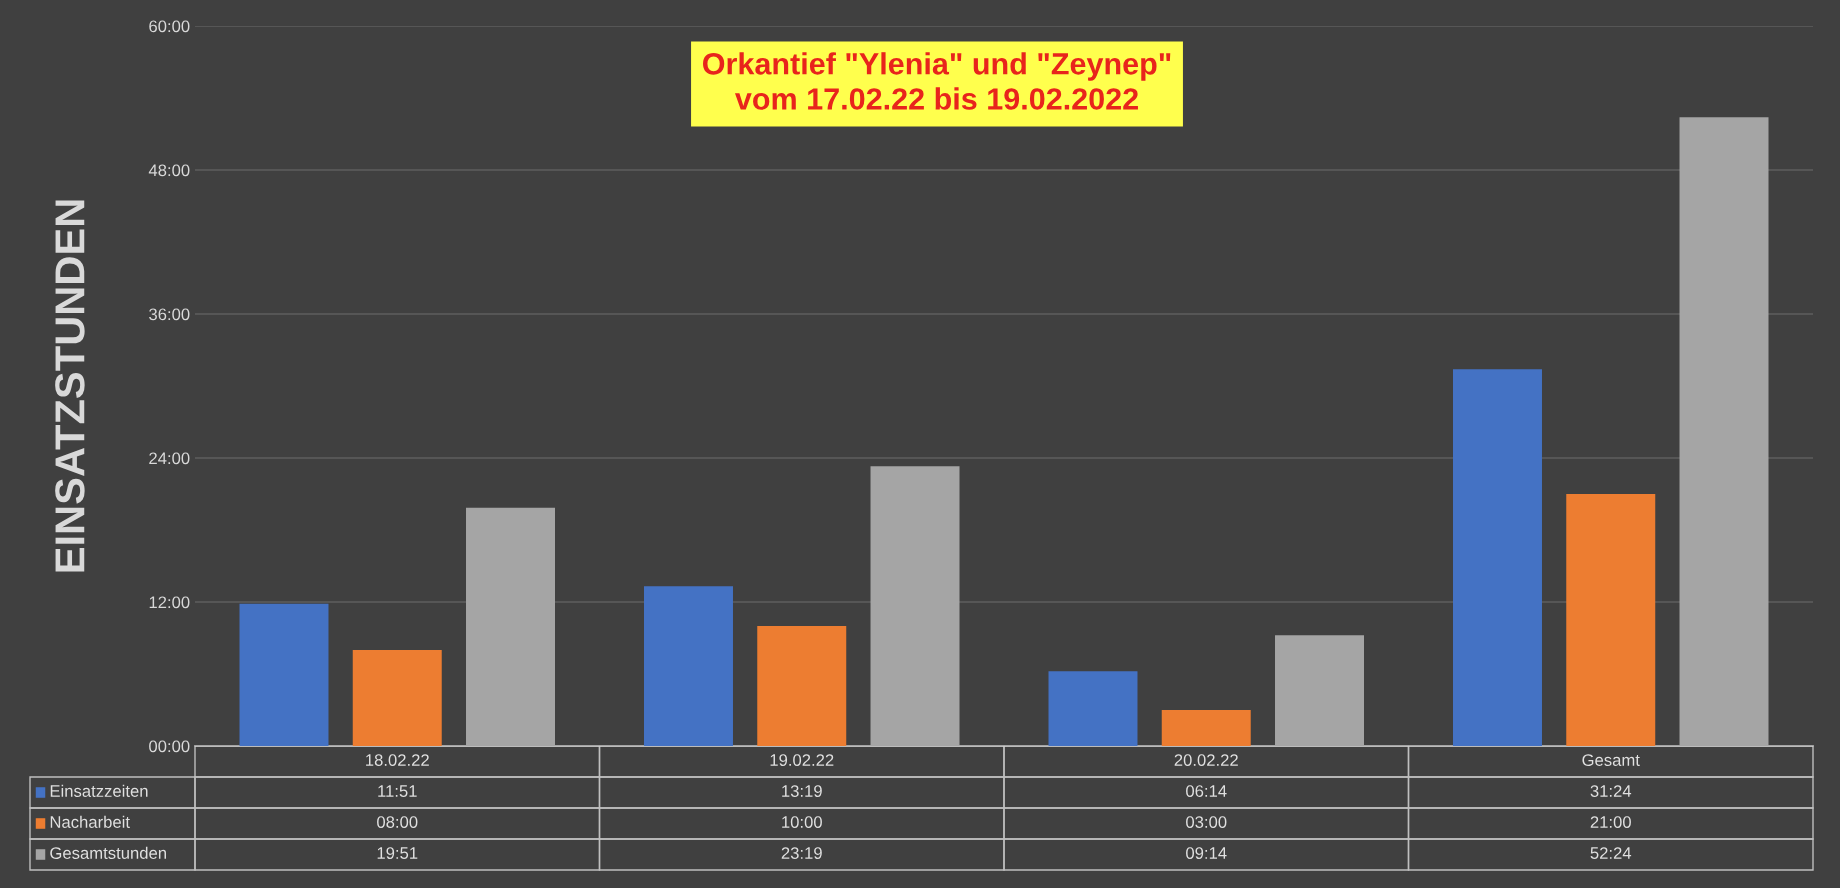 The image size is (1840, 888). What do you see at coordinates (99, 790) in the screenshot?
I see `legend-label: Einsatzzeiten` at bounding box center [99, 790].